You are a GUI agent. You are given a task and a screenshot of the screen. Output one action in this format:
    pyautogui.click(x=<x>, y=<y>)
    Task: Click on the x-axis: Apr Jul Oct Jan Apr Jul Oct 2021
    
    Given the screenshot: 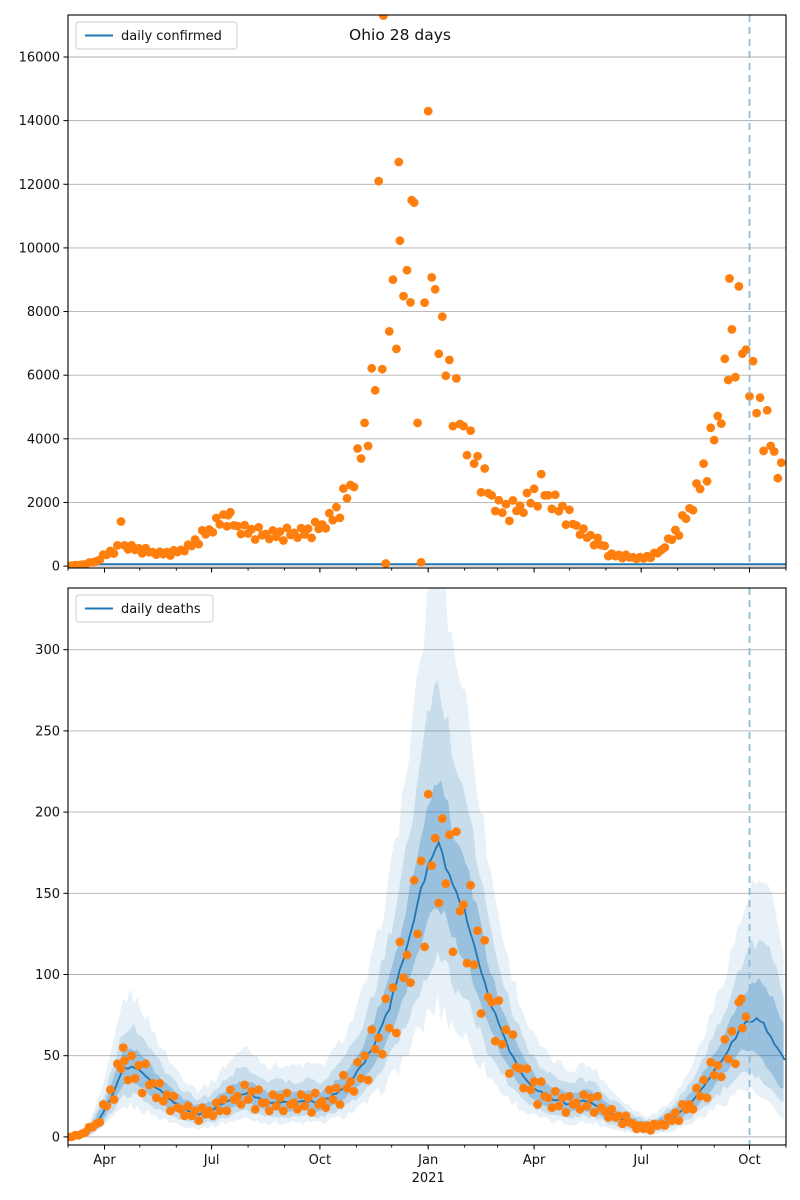 What is the action you would take?
    pyautogui.click(x=427, y=1165)
    